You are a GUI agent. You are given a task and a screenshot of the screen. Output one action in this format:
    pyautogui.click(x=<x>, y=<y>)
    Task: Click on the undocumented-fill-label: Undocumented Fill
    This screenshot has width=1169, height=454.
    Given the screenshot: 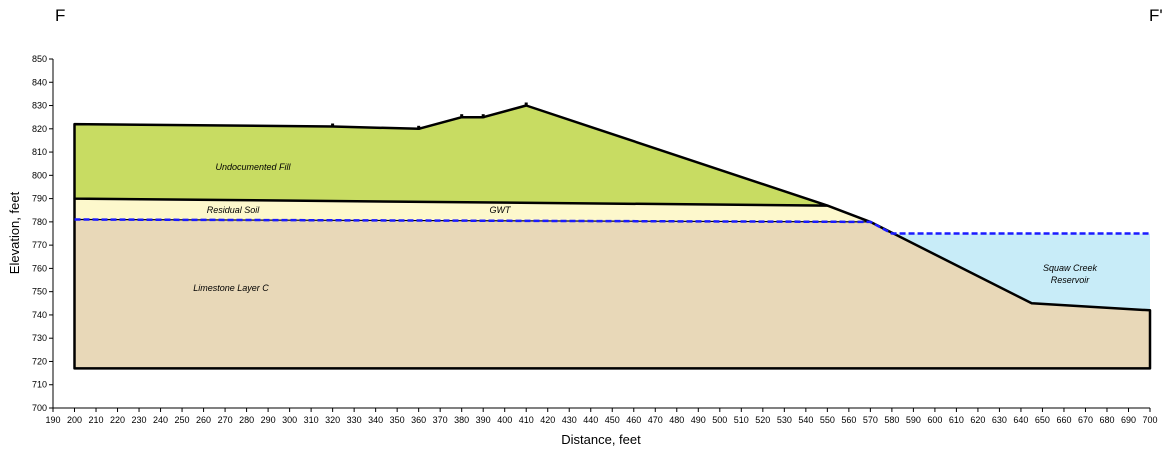 What is the action you would take?
    pyautogui.click(x=253, y=167)
    